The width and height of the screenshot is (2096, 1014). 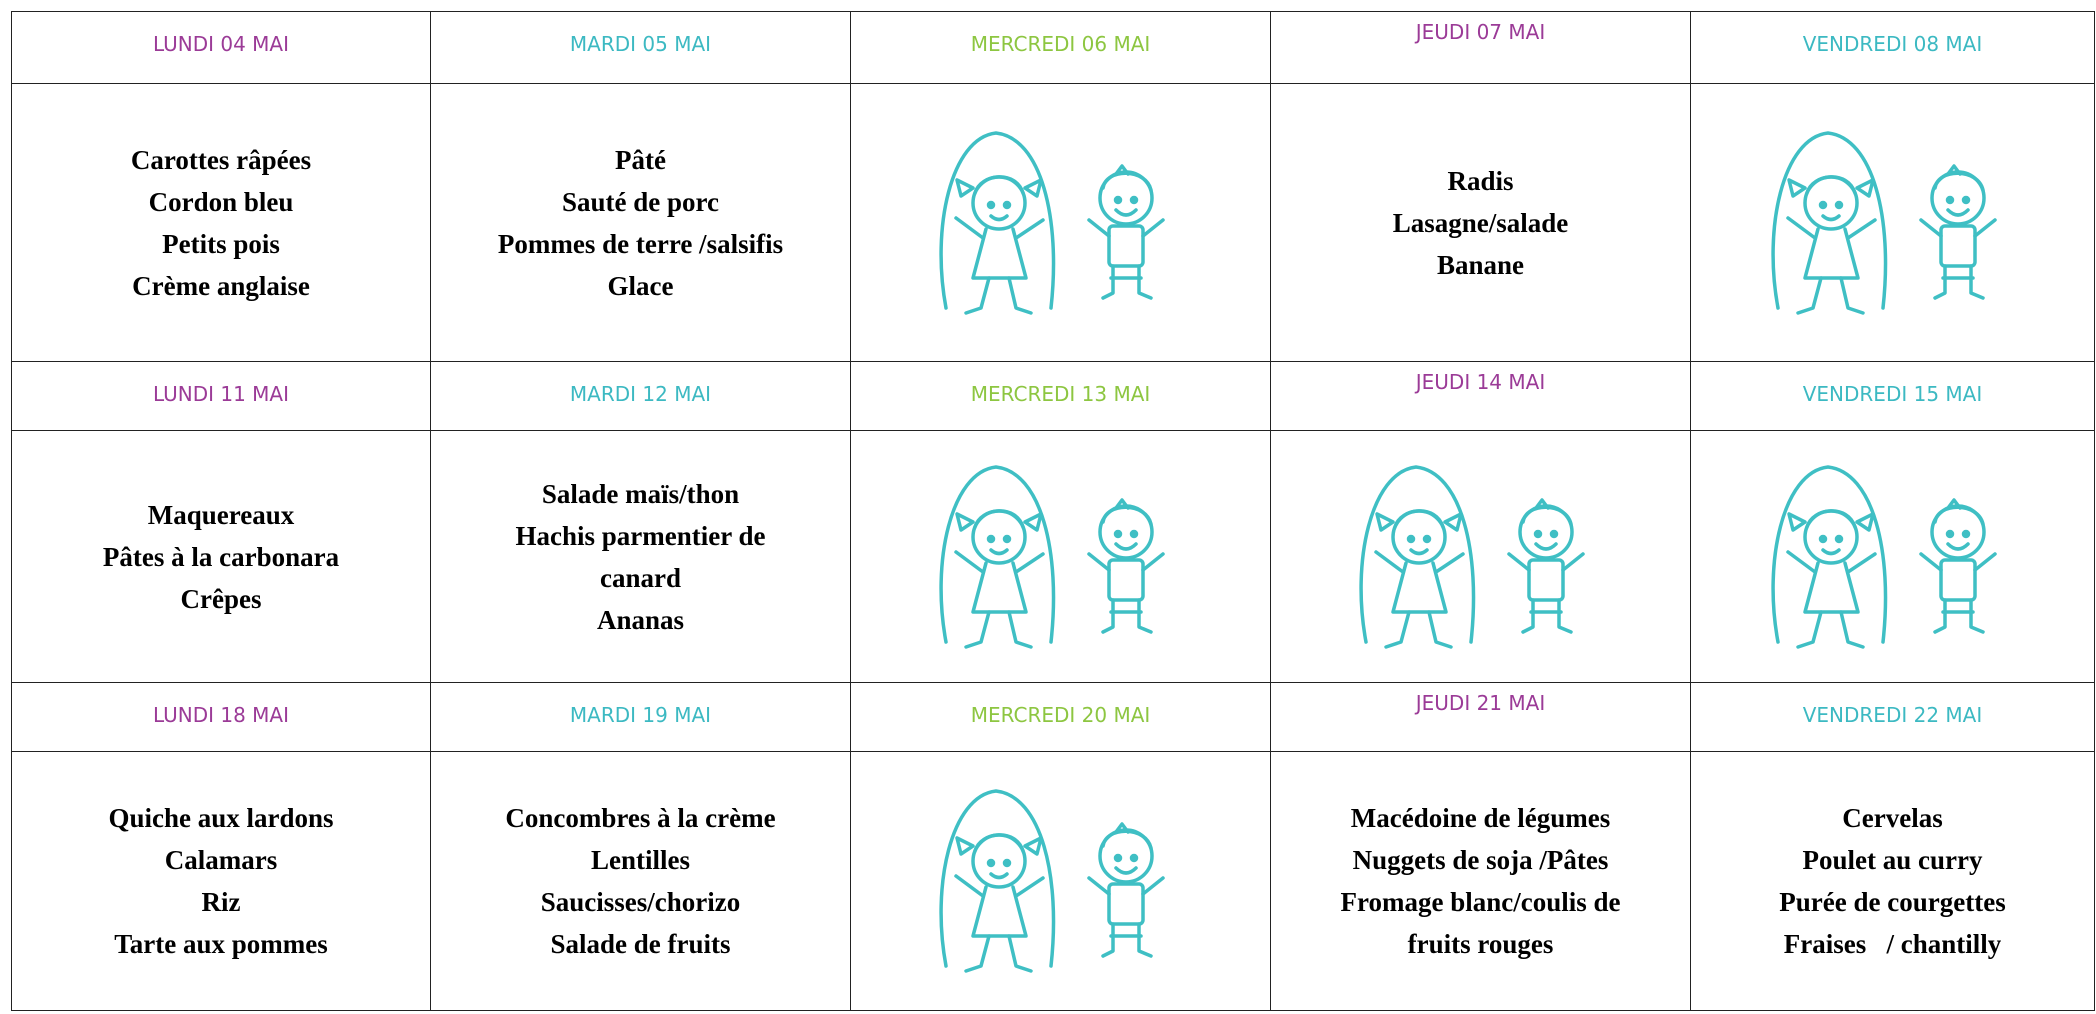 What do you see at coordinates (640, 285) in the screenshot?
I see `menu-item: Glace` at bounding box center [640, 285].